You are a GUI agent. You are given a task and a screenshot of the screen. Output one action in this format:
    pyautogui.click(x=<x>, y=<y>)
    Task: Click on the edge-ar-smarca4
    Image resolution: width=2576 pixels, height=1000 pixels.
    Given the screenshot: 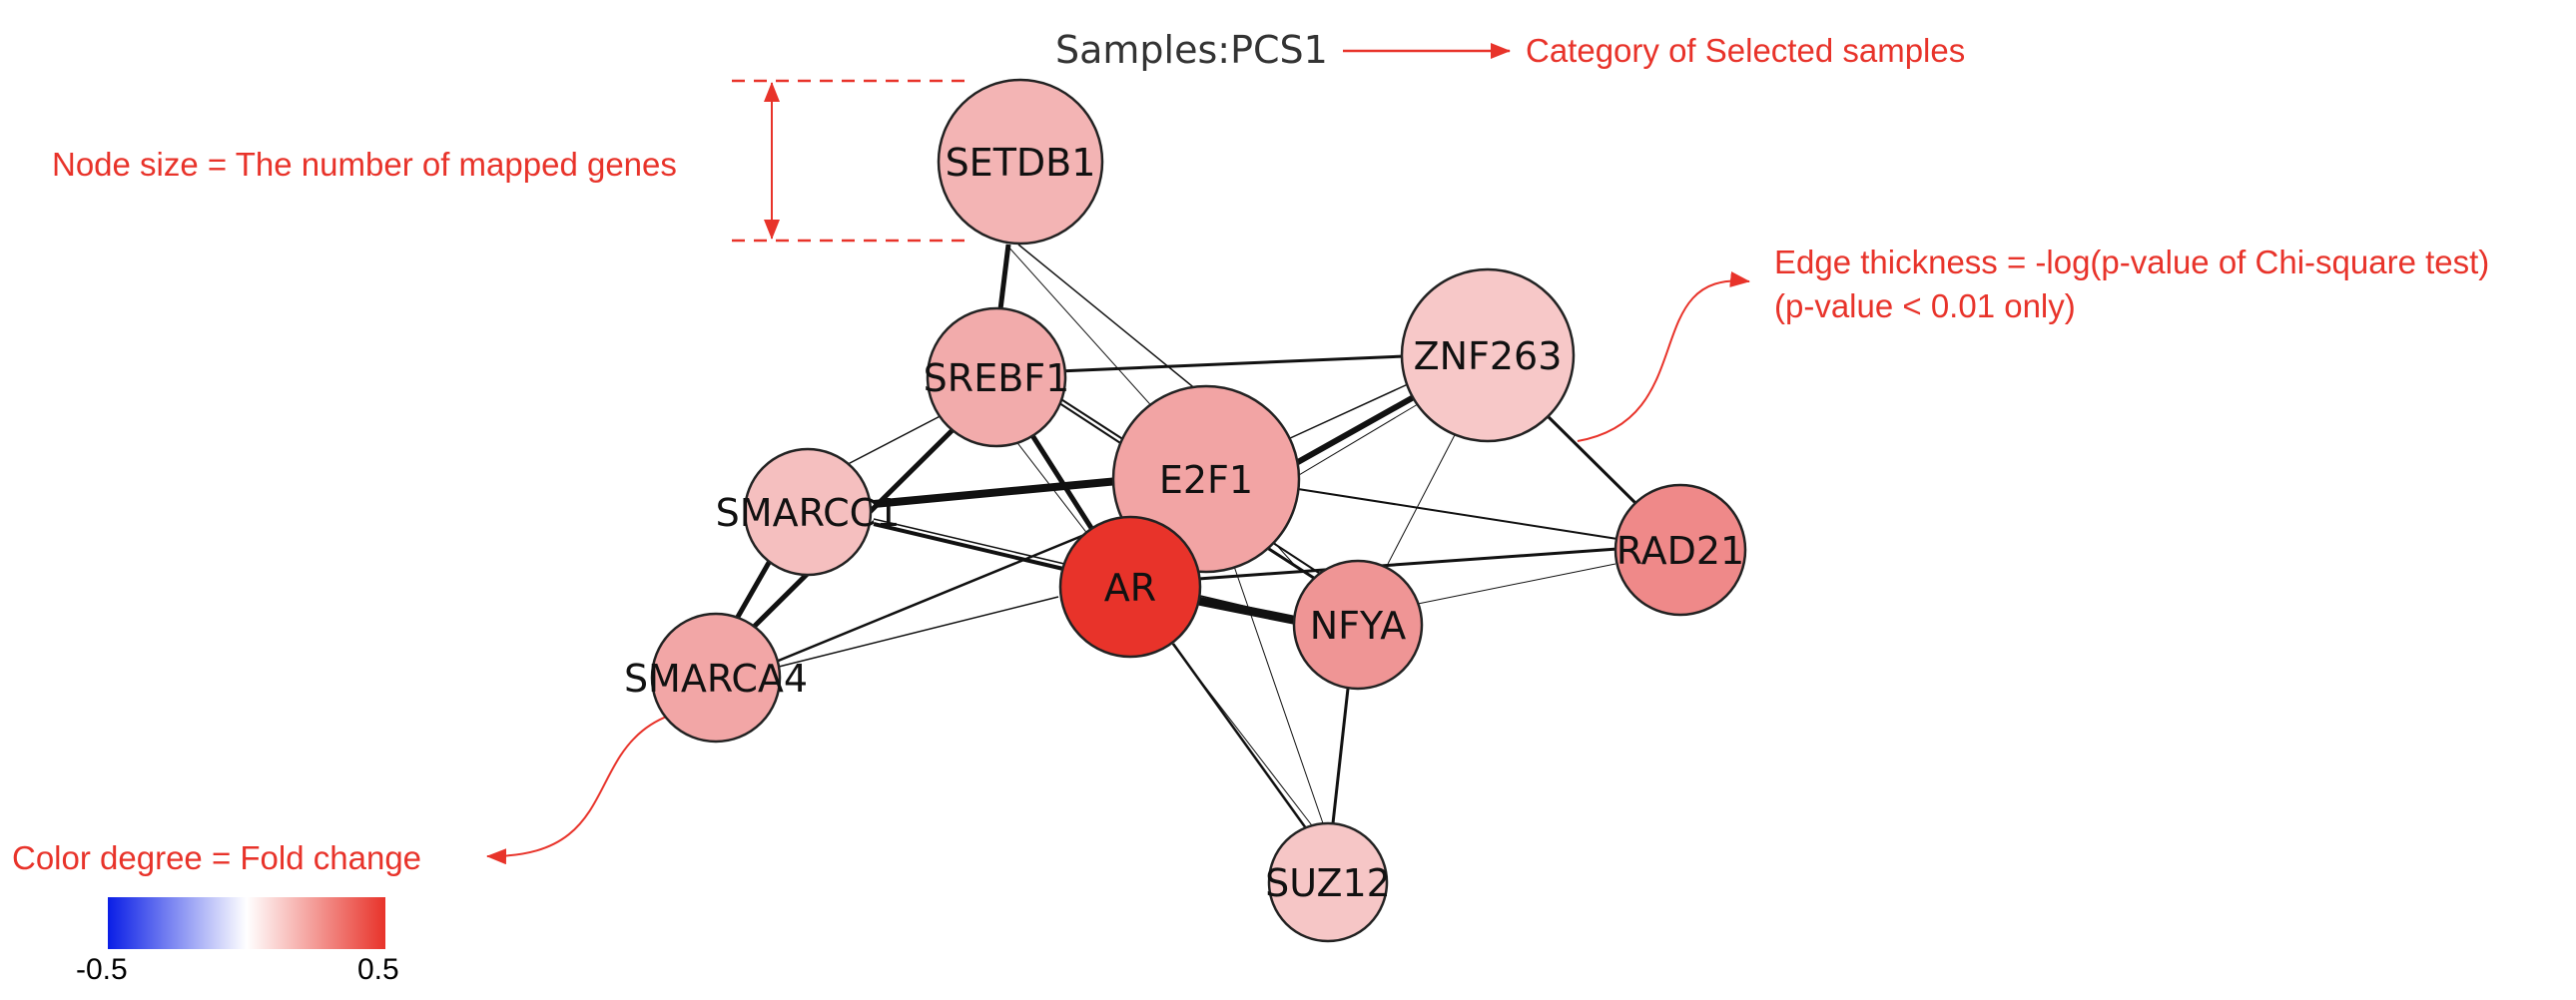 What is the action you would take?
    pyautogui.click(x=918, y=632)
    